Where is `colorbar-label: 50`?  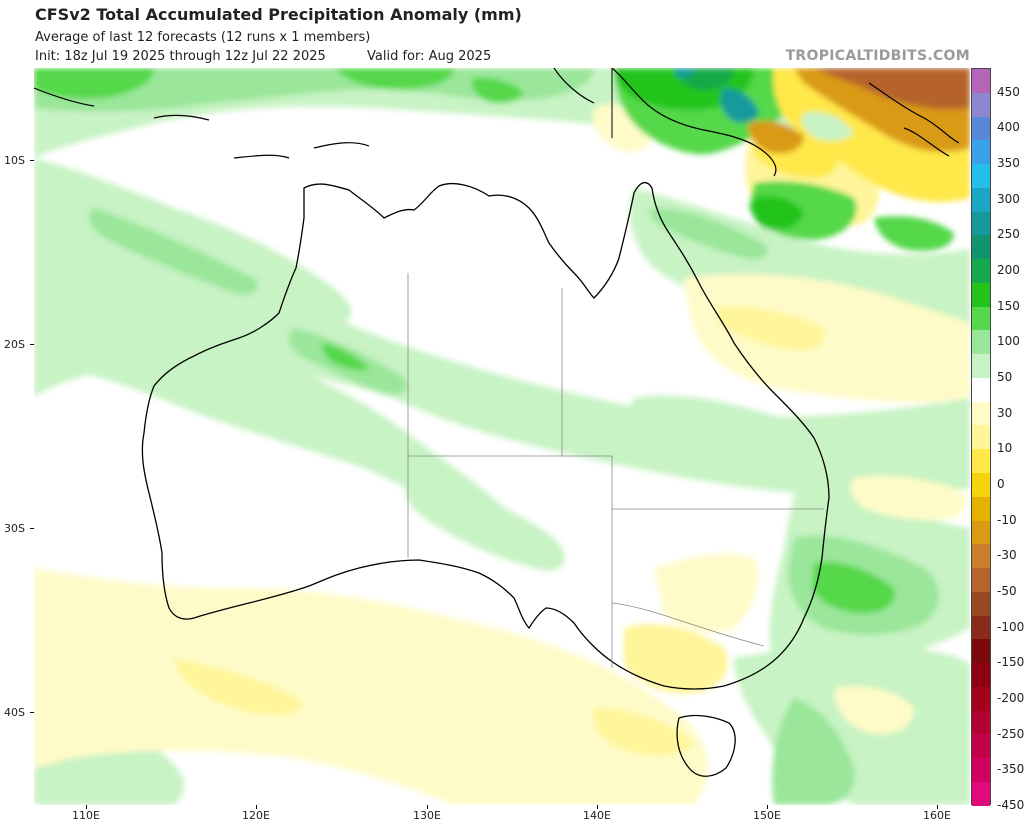 colorbar-label: 50 is located at coordinates (1005, 377).